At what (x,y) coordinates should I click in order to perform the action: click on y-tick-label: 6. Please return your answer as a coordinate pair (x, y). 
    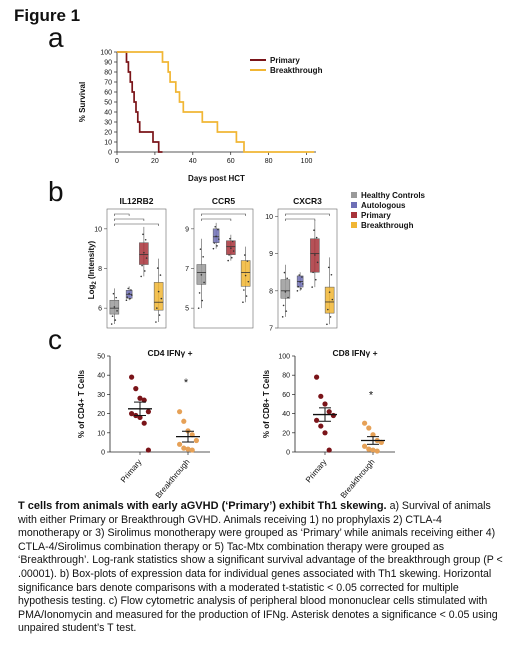
    Looking at the image, I should click on (100, 309).